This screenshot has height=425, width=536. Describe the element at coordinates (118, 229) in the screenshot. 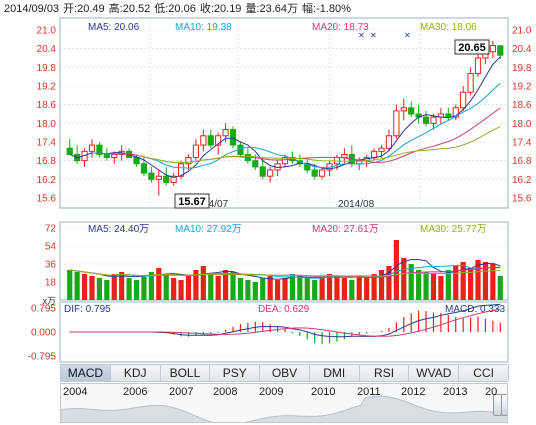

I see `volume-ma-label: MA5: 24.40万` at that location.